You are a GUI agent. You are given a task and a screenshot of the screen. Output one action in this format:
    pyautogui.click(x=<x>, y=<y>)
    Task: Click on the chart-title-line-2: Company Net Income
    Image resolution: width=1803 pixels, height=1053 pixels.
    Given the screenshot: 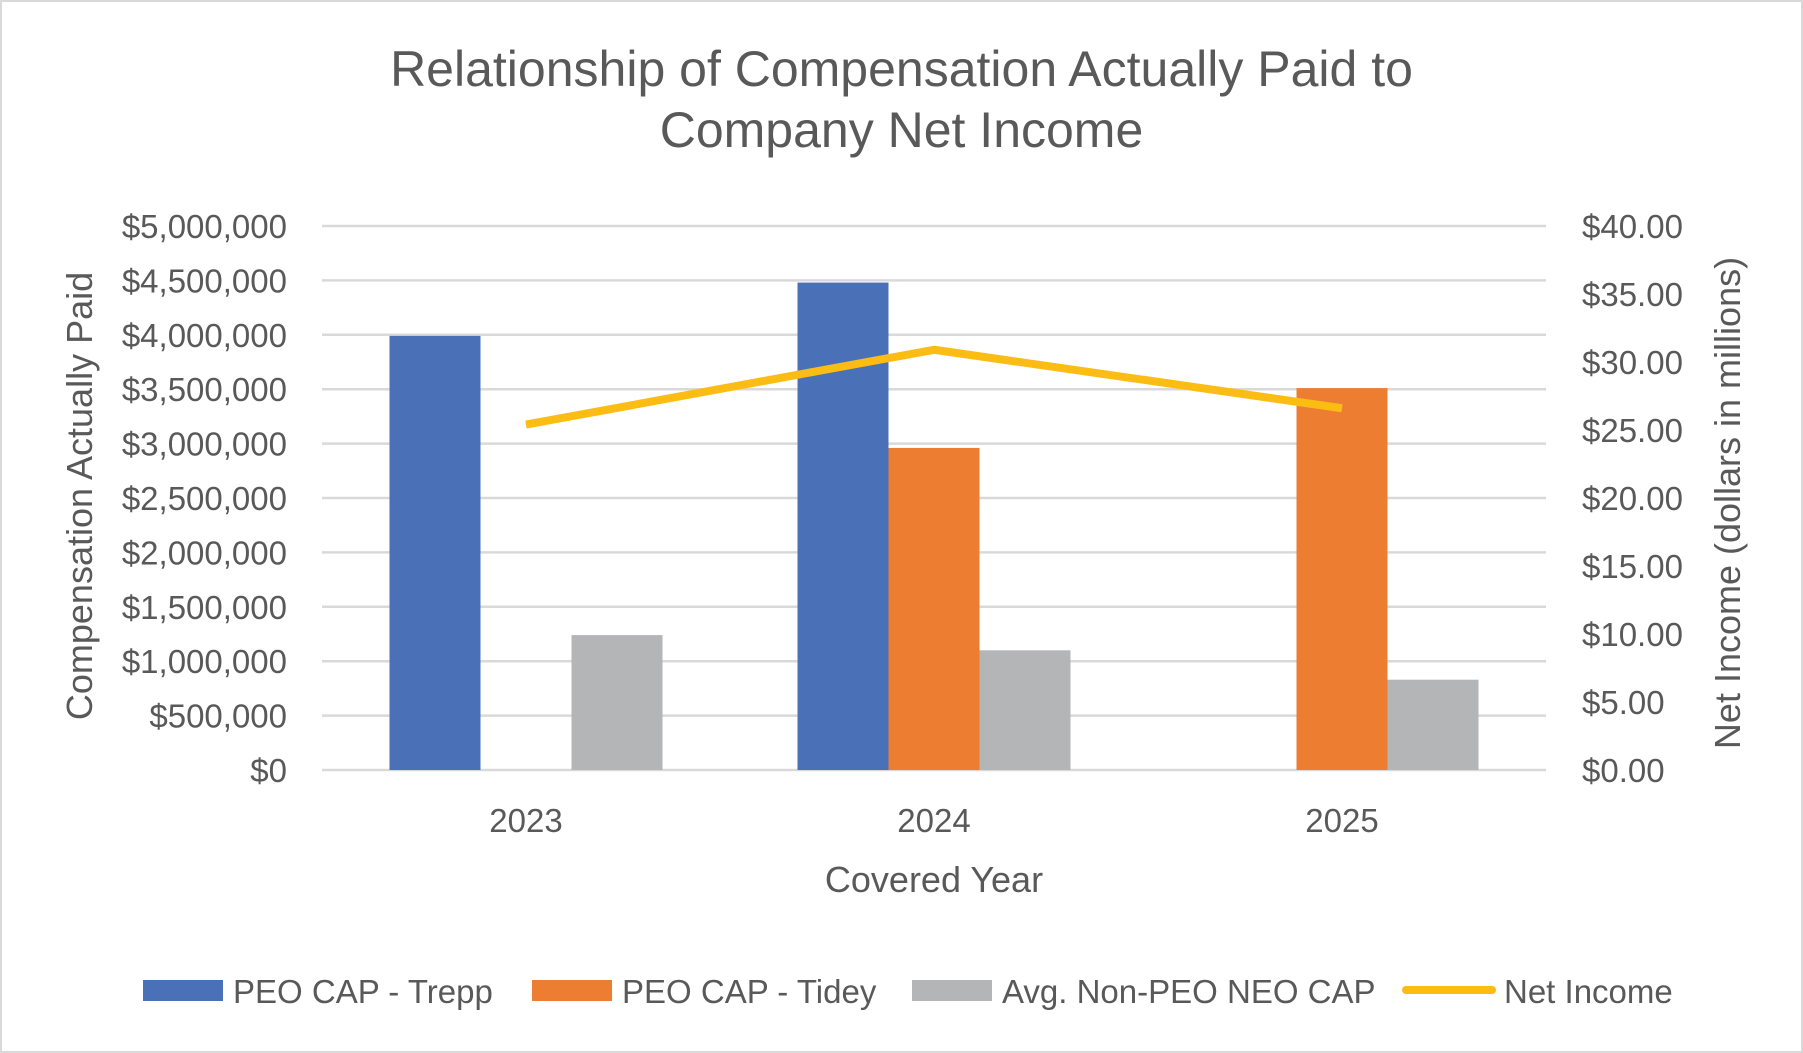 What is the action you would take?
    pyautogui.click(x=901, y=130)
    